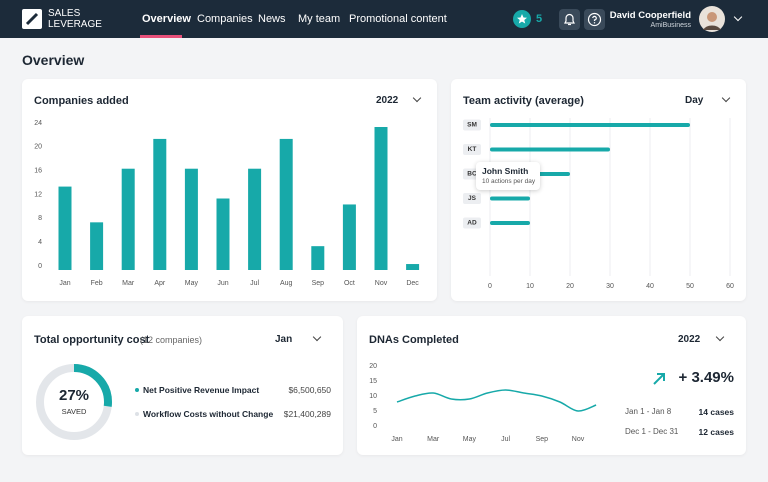 This screenshot has height=482, width=768. What do you see at coordinates (539, 19) in the screenshot?
I see `star-count: 5` at bounding box center [539, 19].